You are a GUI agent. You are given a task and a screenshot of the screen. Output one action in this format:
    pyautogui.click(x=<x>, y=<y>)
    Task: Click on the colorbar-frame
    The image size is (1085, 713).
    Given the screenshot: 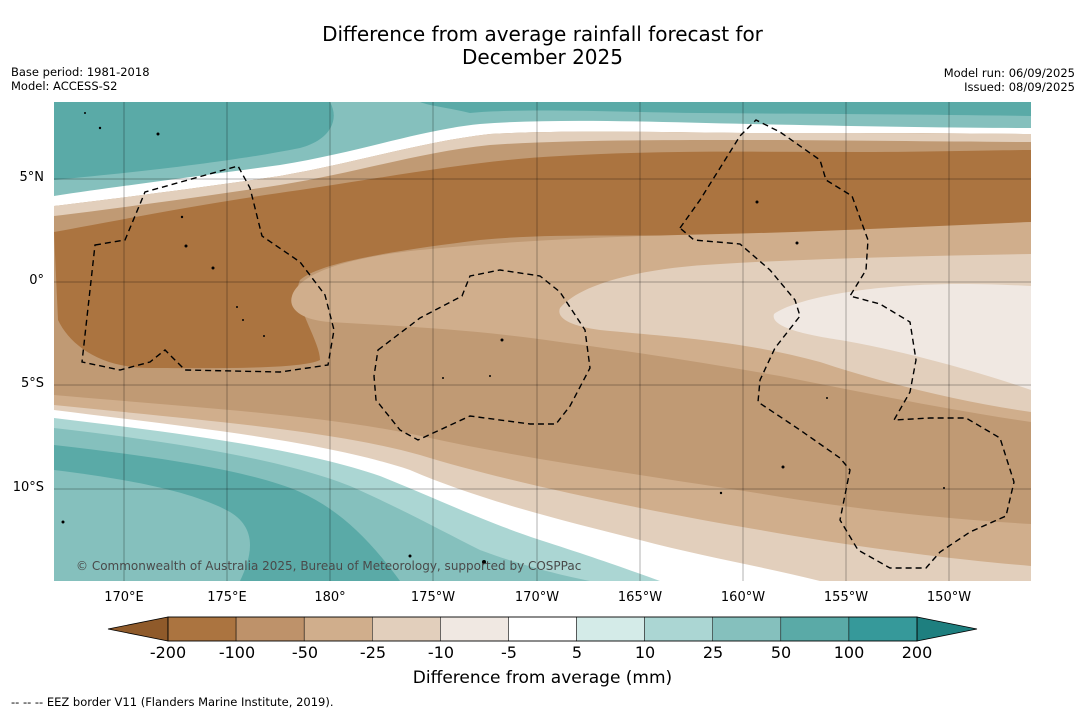 What is the action you would take?
    pyautogui.click(x=542, y=629)
    